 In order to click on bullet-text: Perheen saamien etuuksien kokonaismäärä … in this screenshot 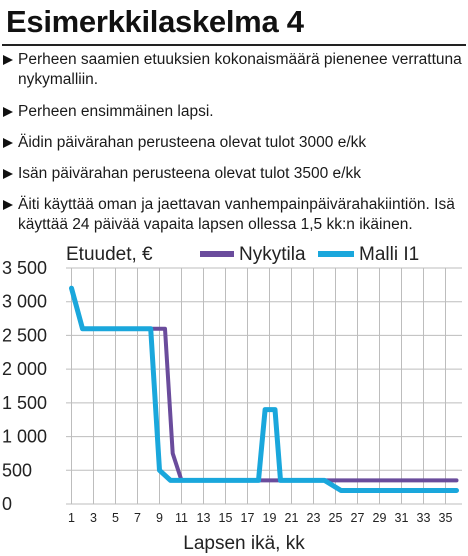, I will do `click(240, 69)`.